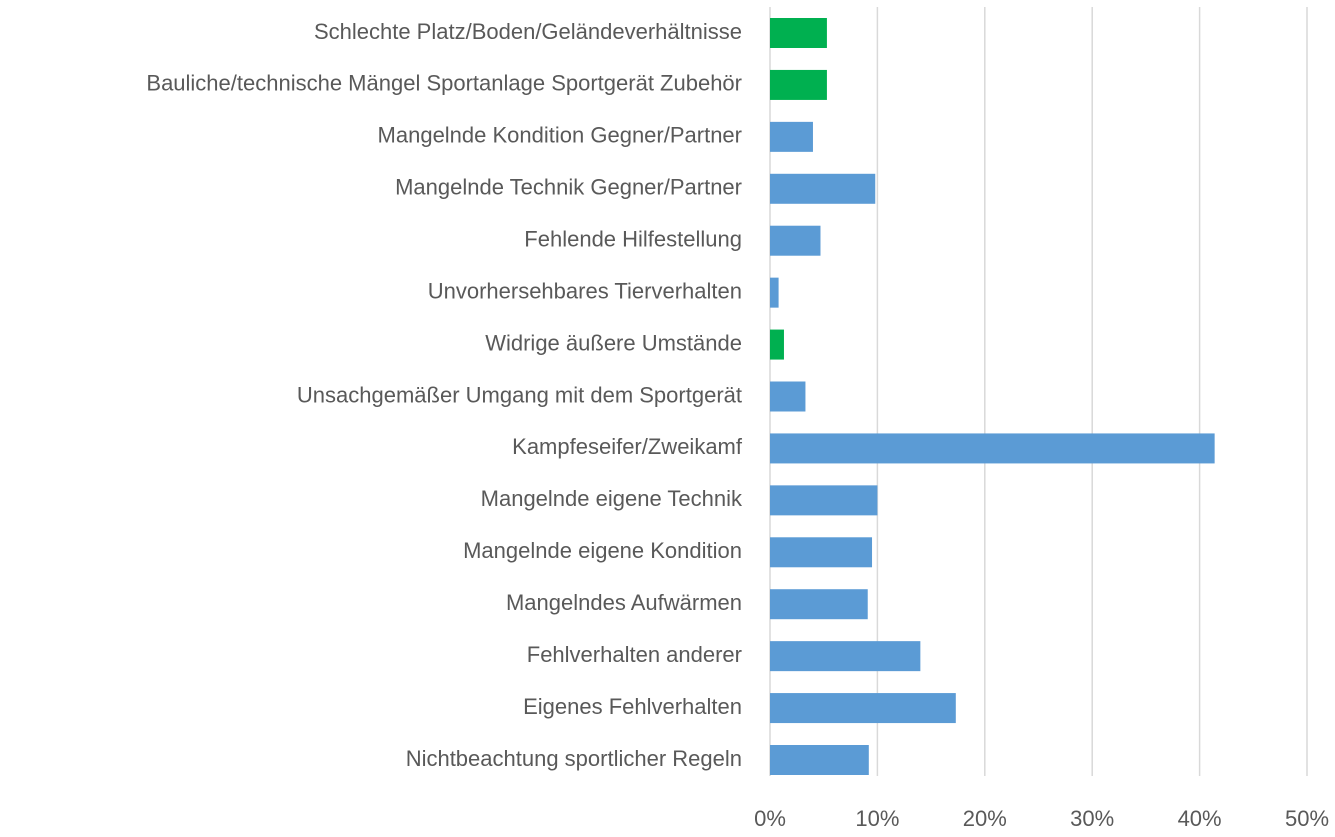 The image size is (1335, 837). I want to click on x-tick-label: 10%, so click(877, 818).